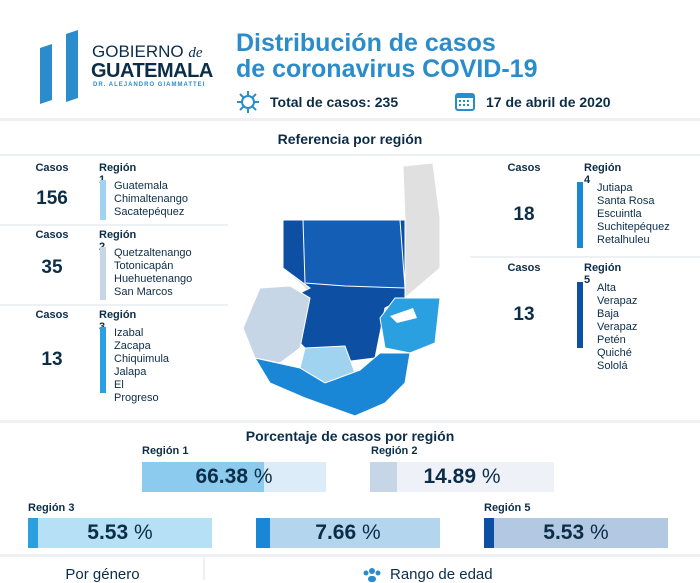 The image size is (700, 583). Describe the element at coordinates (52, 267) in the screenshot. I see `cases-count: 35` at that location.